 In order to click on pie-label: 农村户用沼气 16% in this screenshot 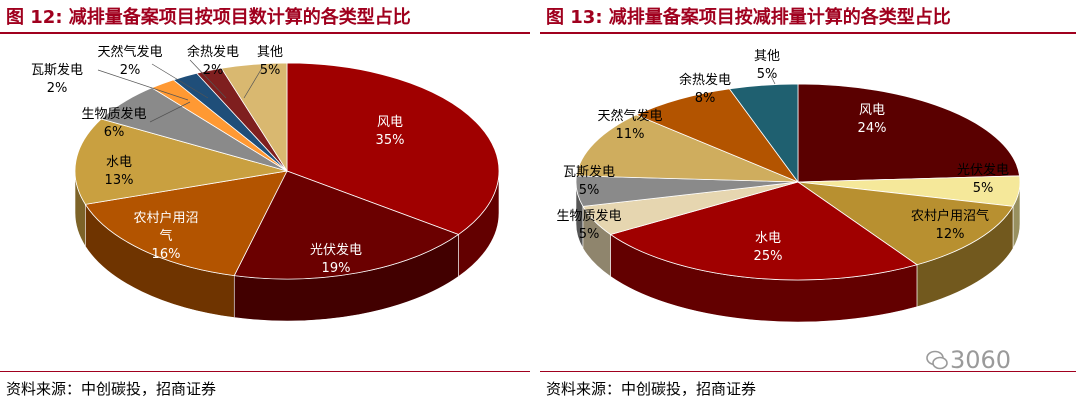, I will do `click(165, 236)`.